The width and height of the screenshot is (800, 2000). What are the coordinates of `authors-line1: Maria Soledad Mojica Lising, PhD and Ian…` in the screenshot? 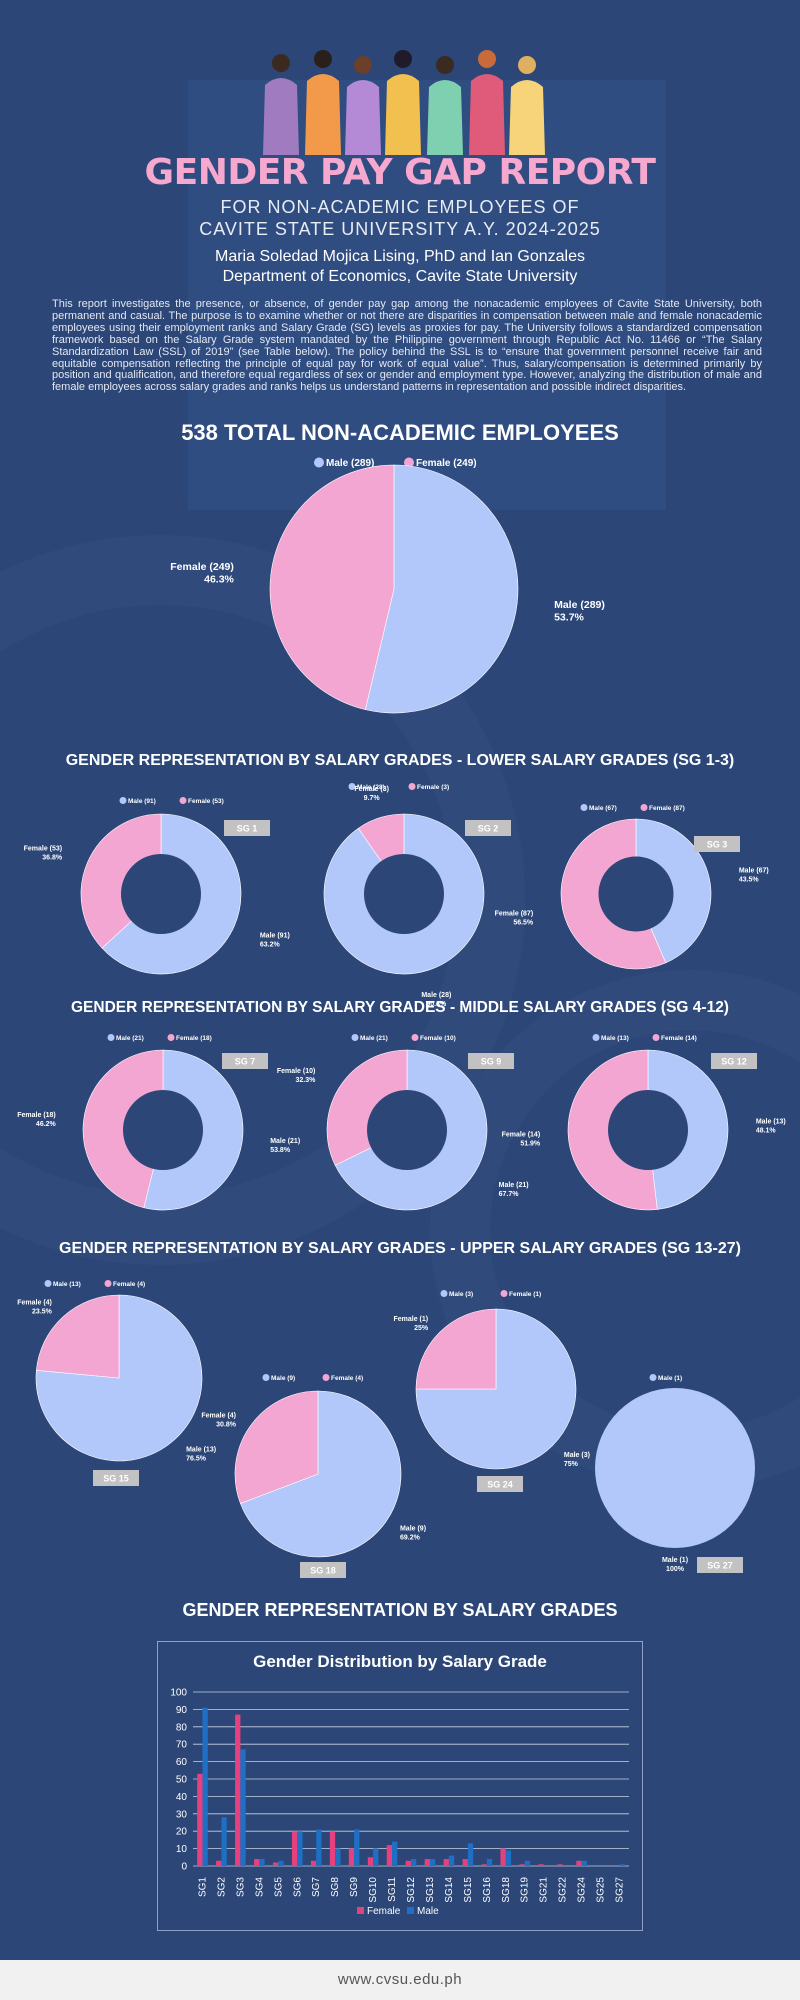 It's located at (400, 256).